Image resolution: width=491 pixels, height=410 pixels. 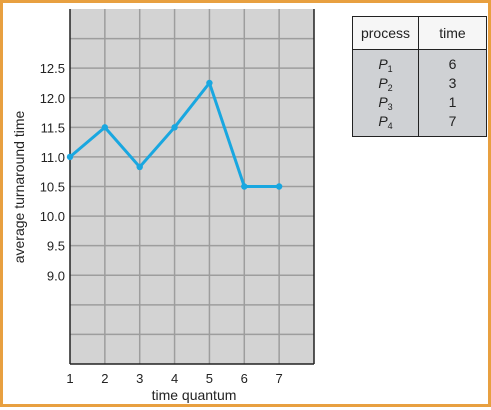 What do you see at coordinates (279, 378) in the screenshot?
I see `x-tick-label: 7` at bounding box center [279, 378].